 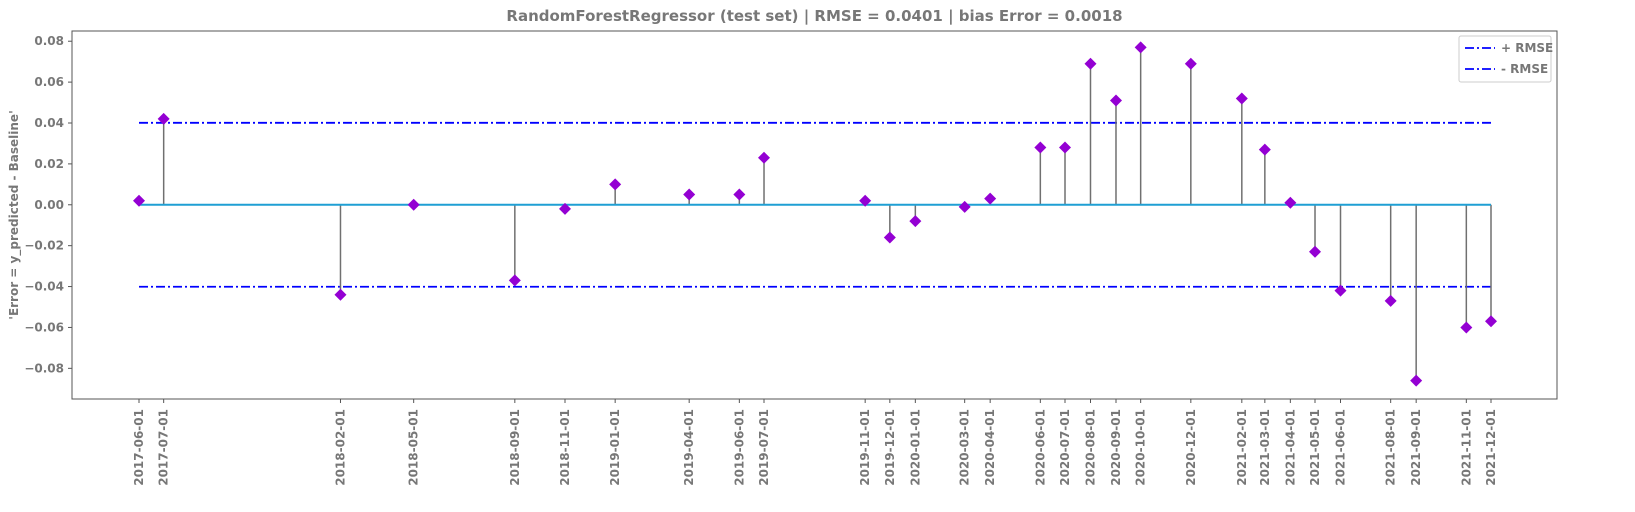 What do you see at coordinates (1141, 447) in the screenshot?
I see `x-tick-label: 2020-10-01` at bounding box center [1141, 447].